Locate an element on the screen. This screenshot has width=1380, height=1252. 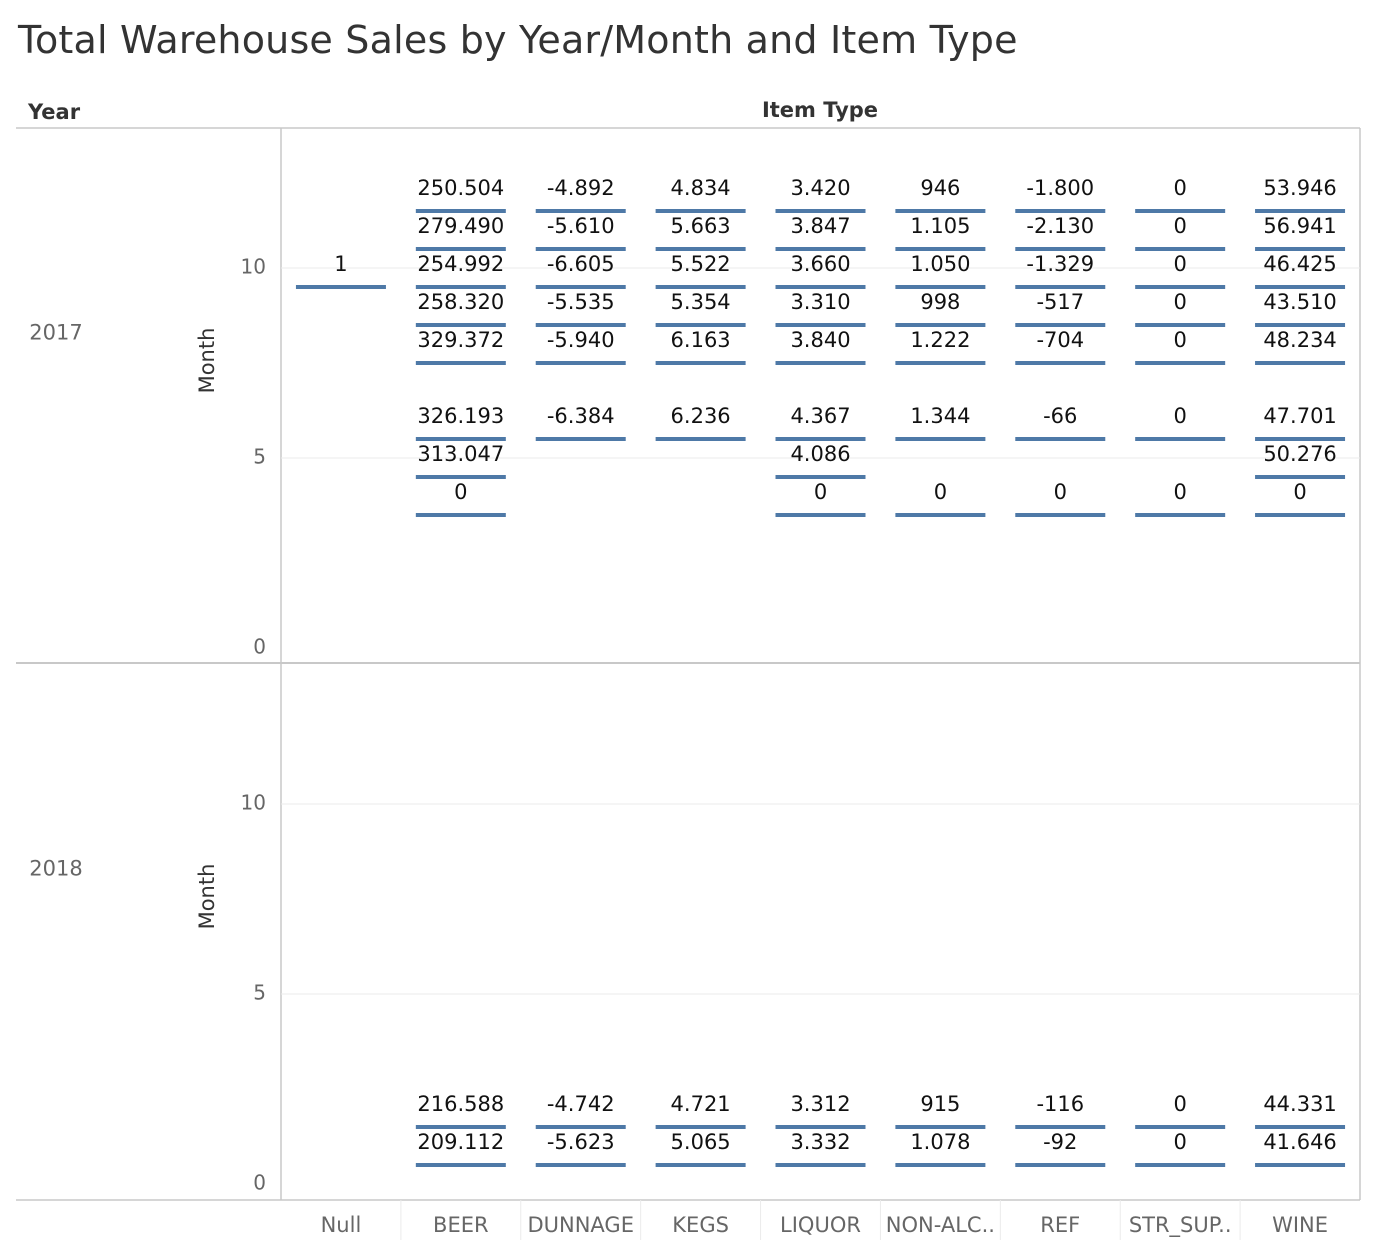
data-label: 258.320 is located at coordinates (460, 302).